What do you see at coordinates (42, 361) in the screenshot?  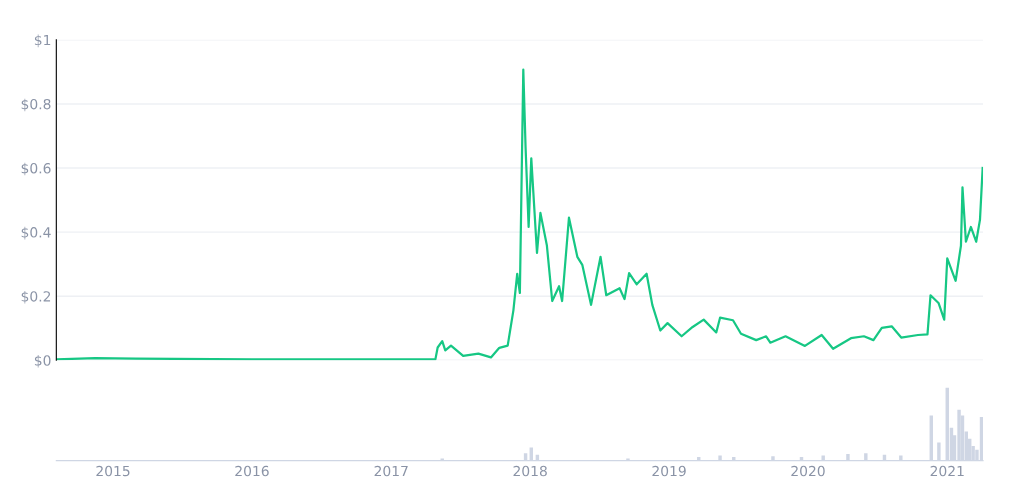 I see `y-tick-label: $0` at bounding box center [42, 361].